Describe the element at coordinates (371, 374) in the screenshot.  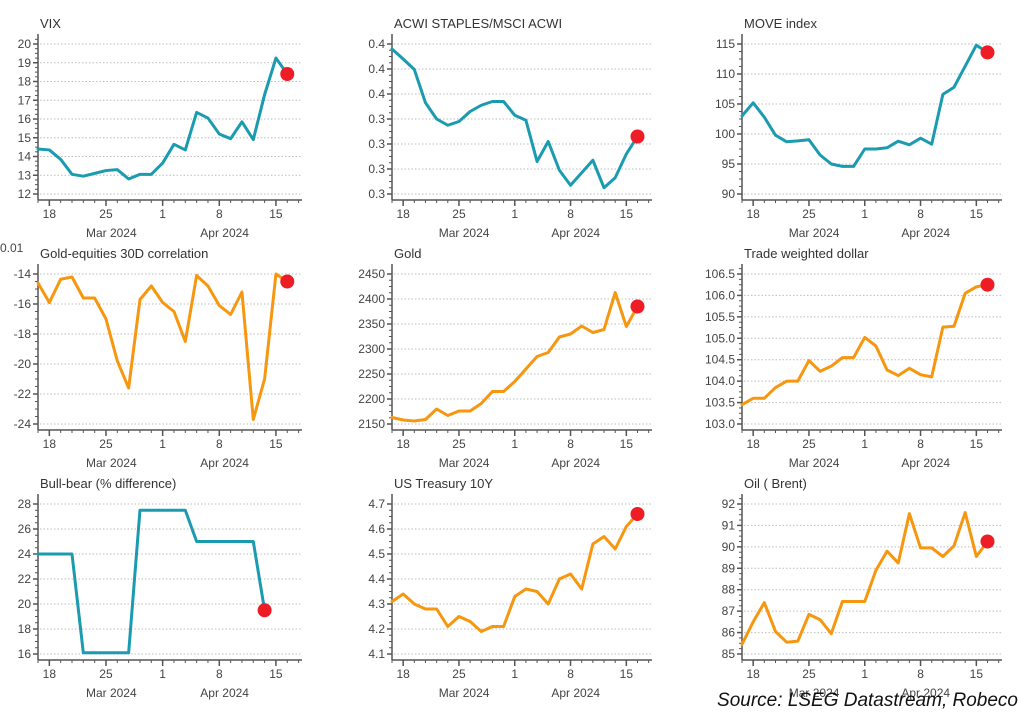
I see `y-tick-label: 2250` at that location.